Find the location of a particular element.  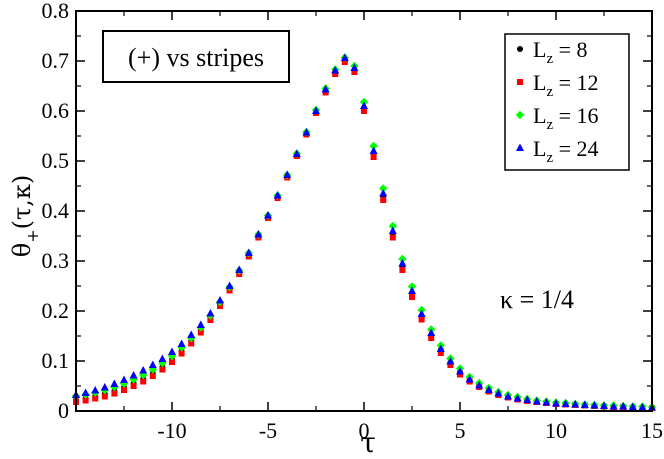

x-tick-label: -5 is located at coordinates (268, 430).